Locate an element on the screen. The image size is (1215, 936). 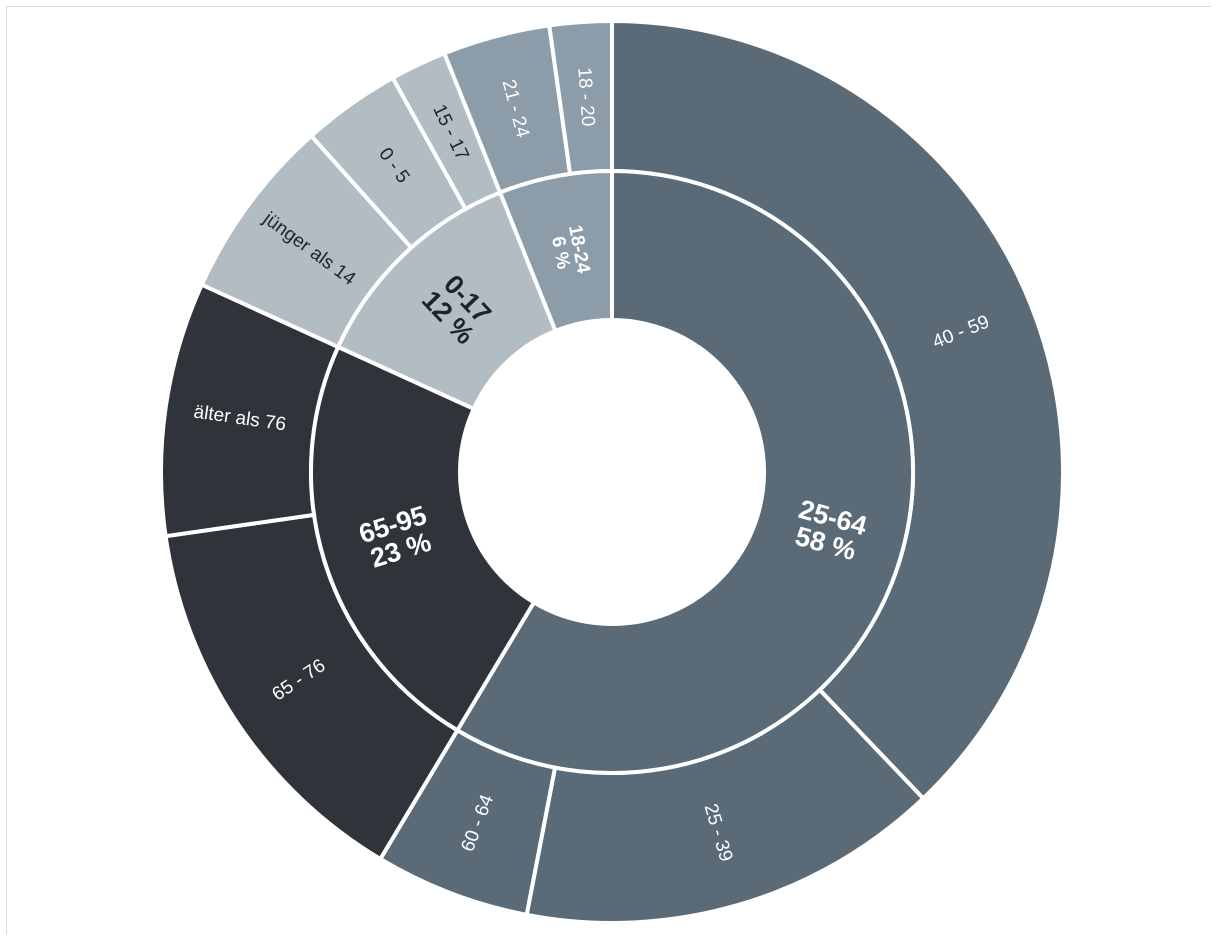
center-hole is located at coordinates (612, 472).